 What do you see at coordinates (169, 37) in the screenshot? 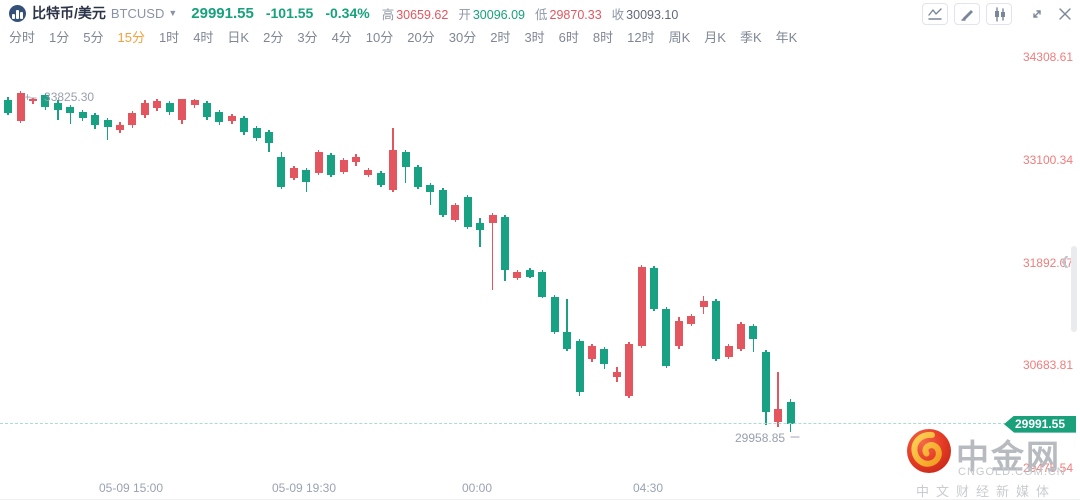
I see `timeframe-tab-1时: 1时` at bounding box center [169, 37].